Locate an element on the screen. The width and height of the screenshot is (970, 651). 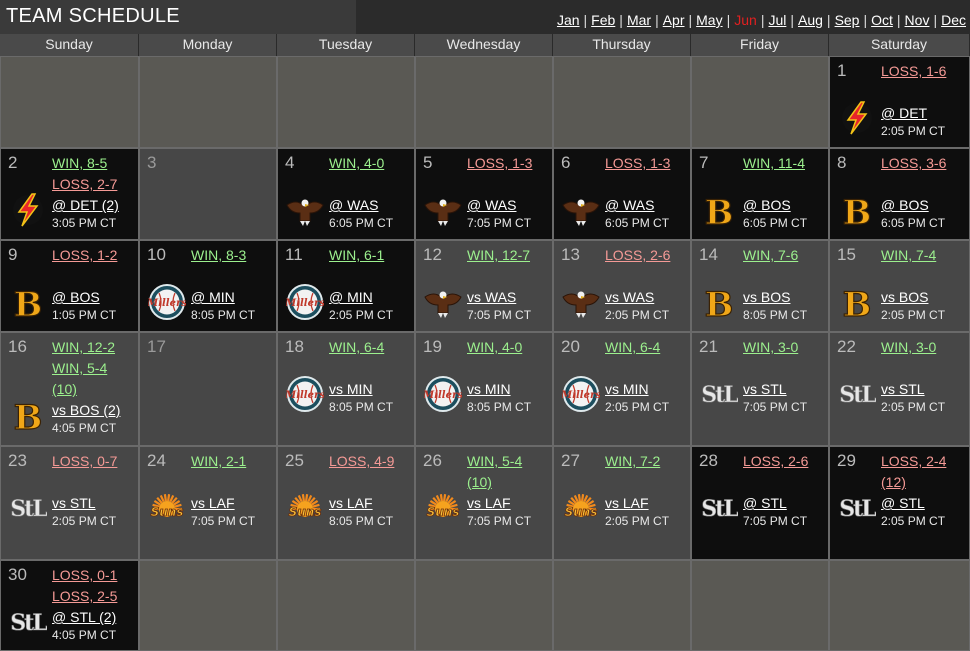
day-cell-25: 25 LOSS, 4-9 vs LAF 8:05 PM CT Suns is located at coordinates (346, 503).